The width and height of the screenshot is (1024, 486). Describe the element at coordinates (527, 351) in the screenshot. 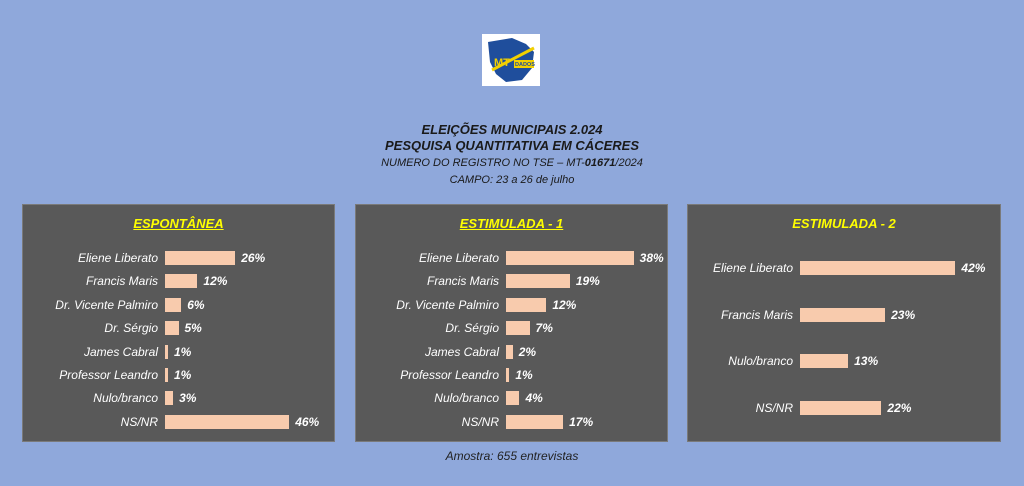

I see `data-label: 2%` at that location.